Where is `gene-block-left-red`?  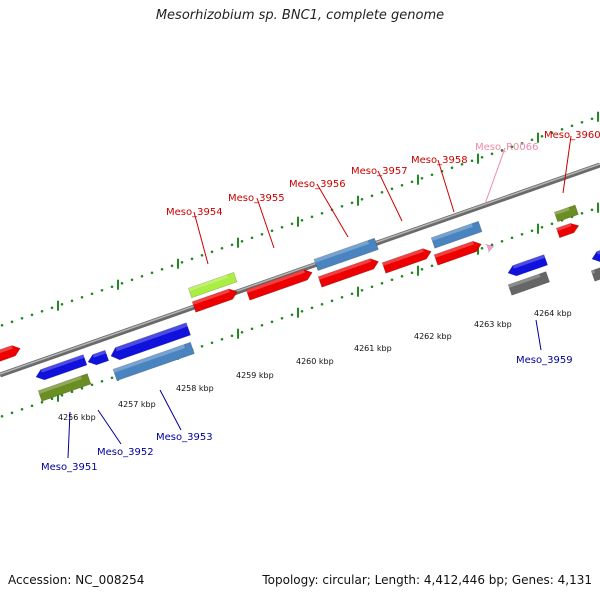 gene-block-left-red is located at coordinates (10, 355).